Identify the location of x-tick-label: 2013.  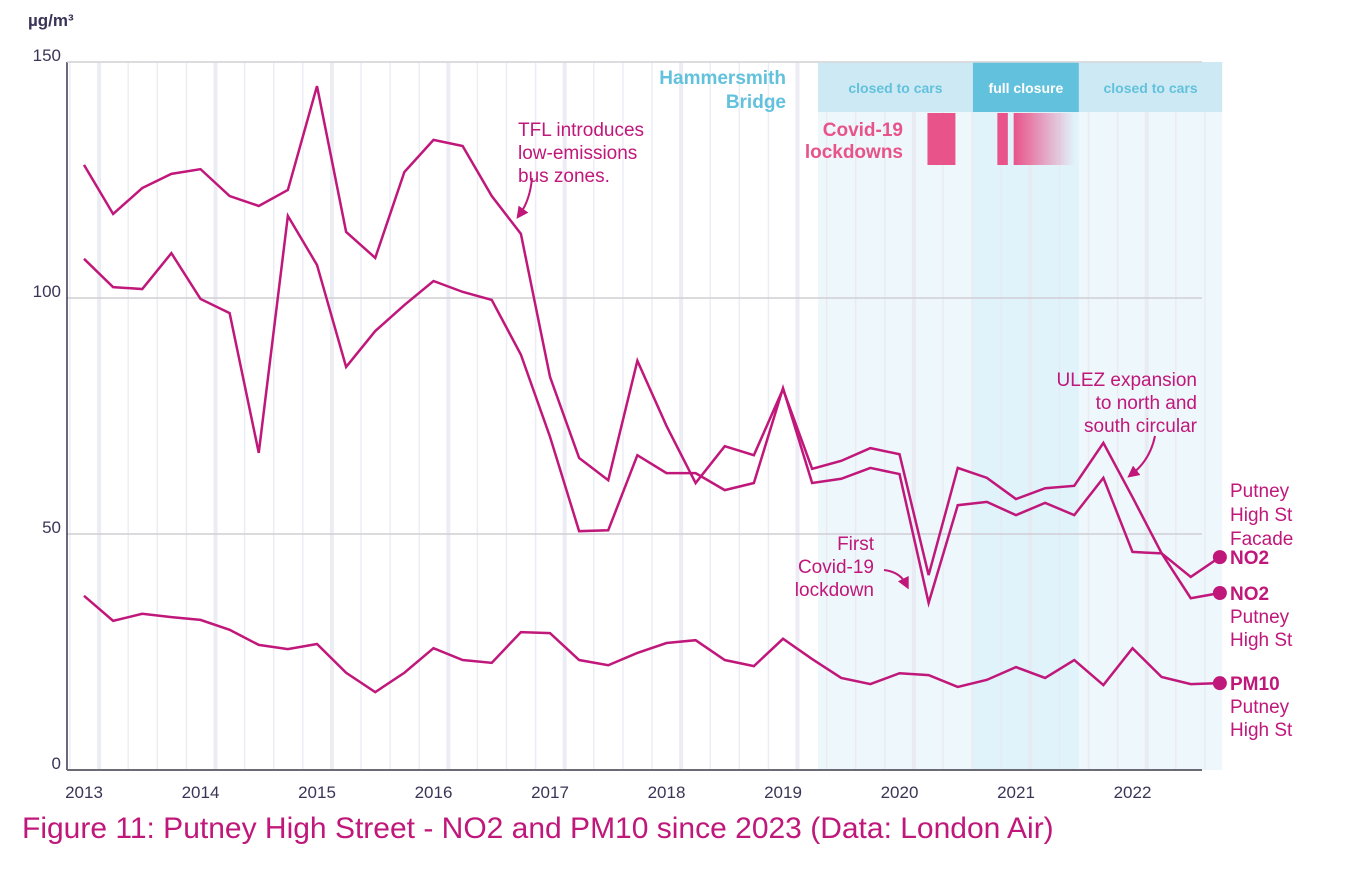
(84, 792).